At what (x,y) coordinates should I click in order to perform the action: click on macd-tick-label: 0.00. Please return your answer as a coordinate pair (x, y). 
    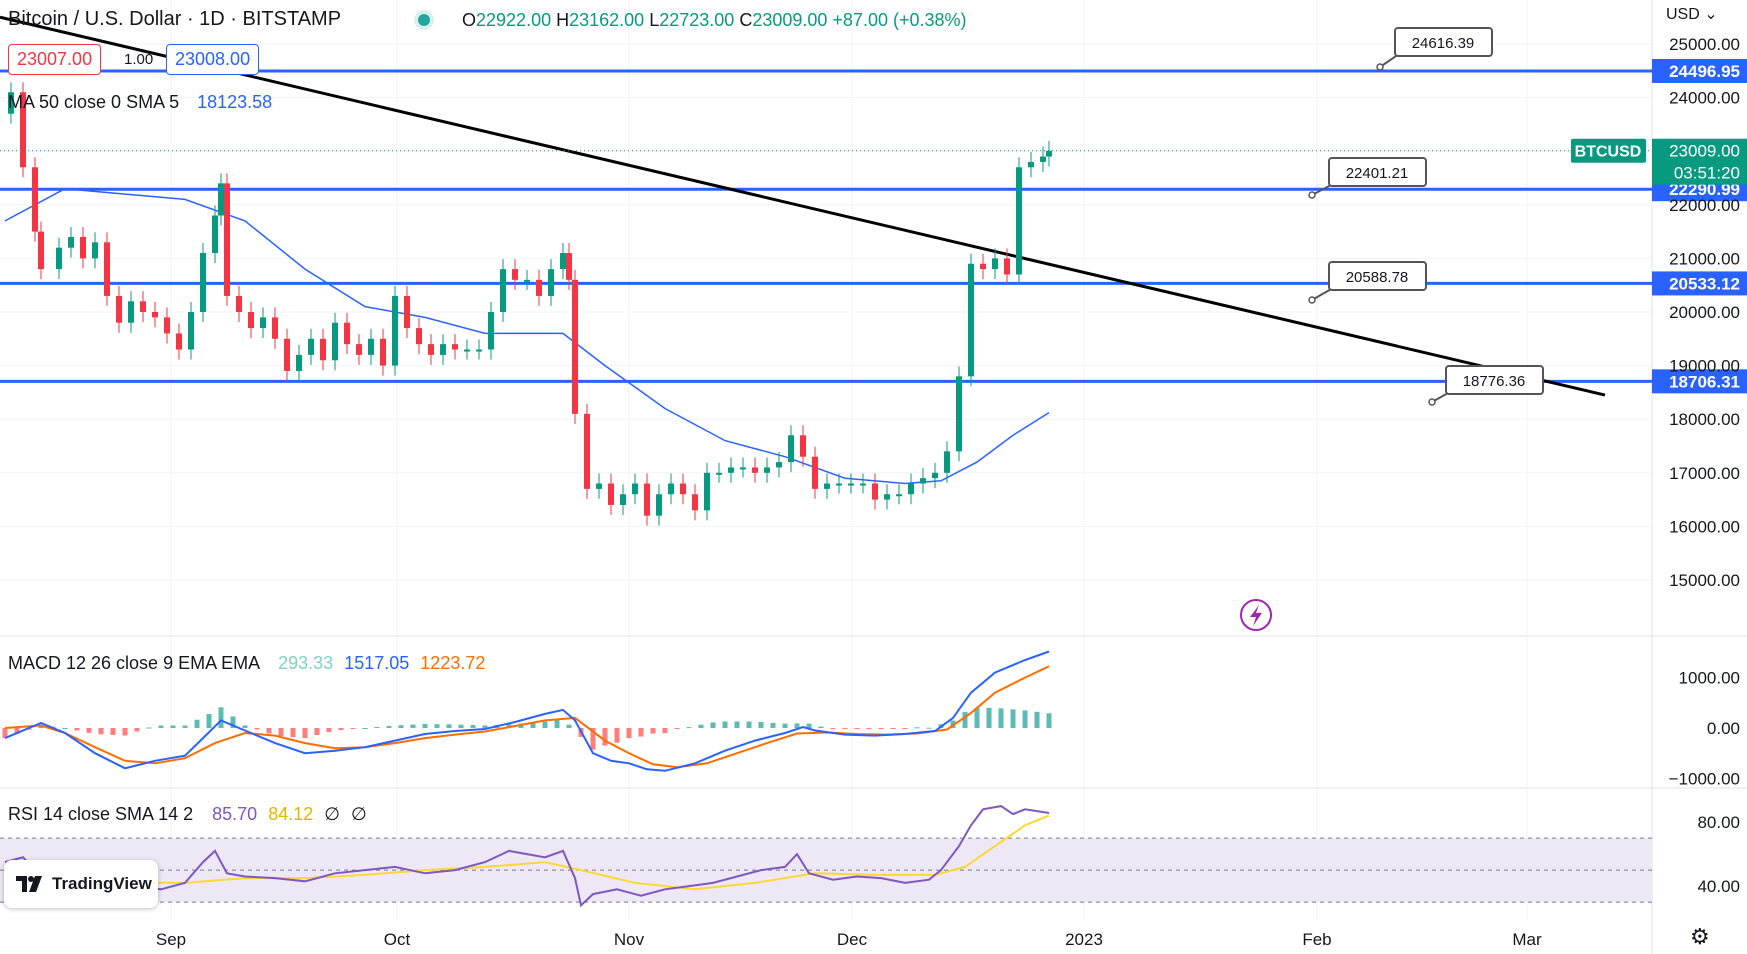
    Looking at the image, I should click on (1723, 728).